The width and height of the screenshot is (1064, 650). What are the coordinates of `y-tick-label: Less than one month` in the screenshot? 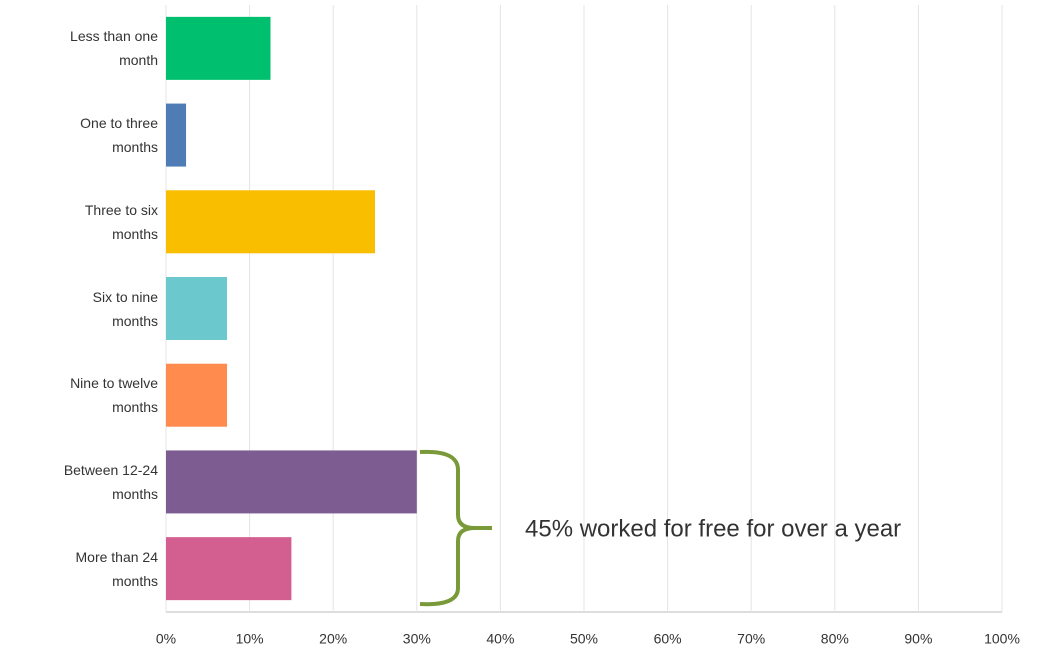 It's located at (114, 48).